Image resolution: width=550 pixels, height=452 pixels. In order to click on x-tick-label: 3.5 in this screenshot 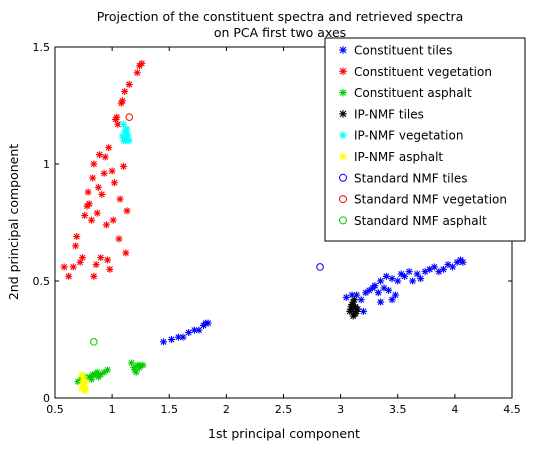, I will do `click(398, 409)`.